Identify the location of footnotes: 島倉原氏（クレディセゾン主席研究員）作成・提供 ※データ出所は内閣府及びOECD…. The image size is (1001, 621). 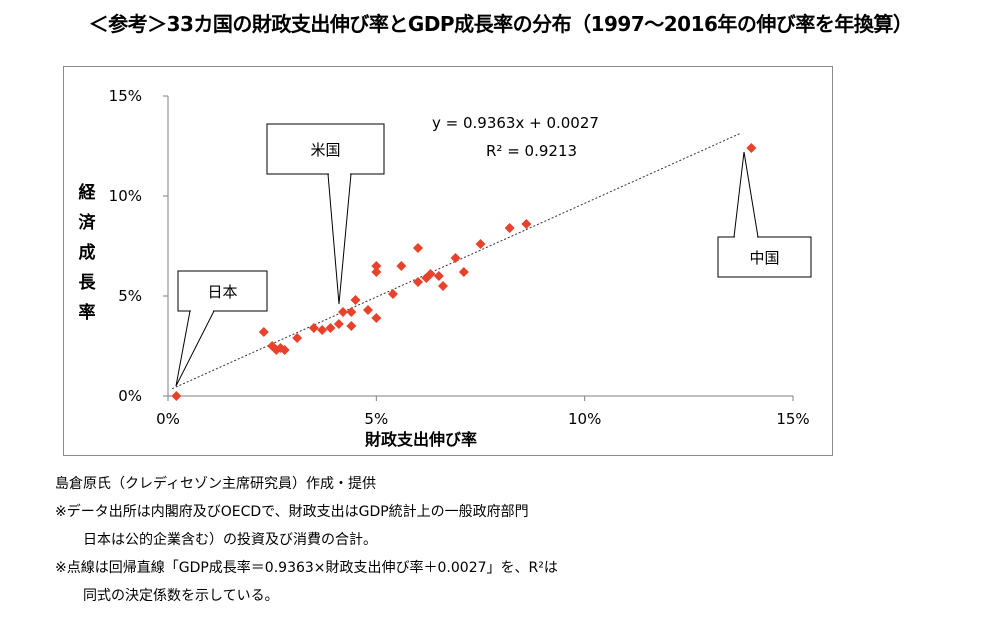
(306, 540).